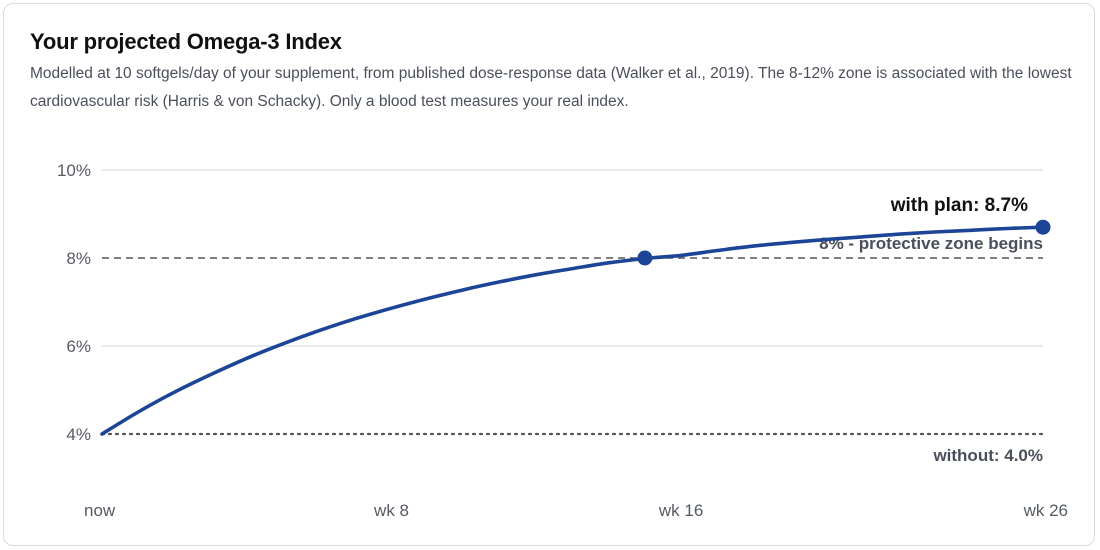 This screenshot has height=550, width=1100. Describe the element at coordinates (931, 243) in the screenshot. I see `reference-line-label: 8% - protective zone begins` at that location.